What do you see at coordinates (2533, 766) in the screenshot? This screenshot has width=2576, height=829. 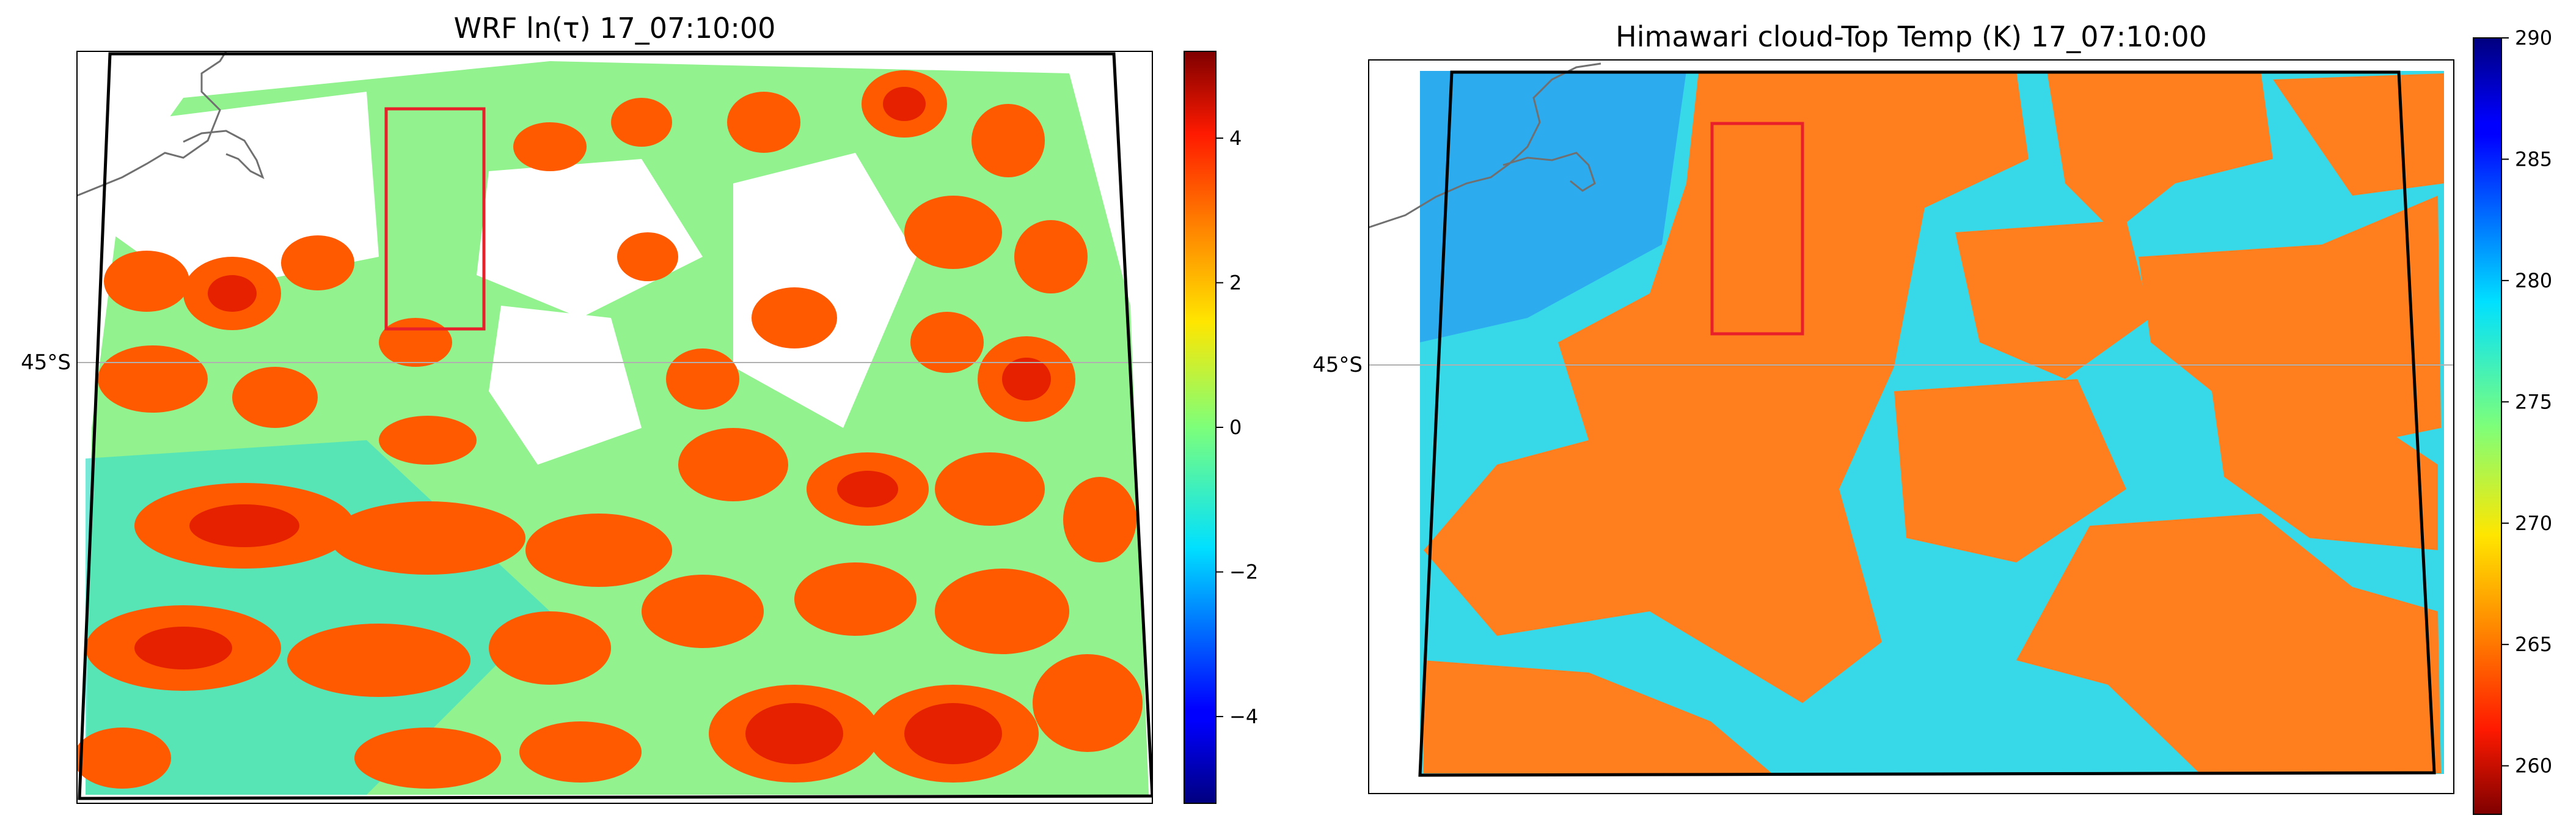 I see `right-colorbar-tick-label: 260` at bounding box center [2533, 766].